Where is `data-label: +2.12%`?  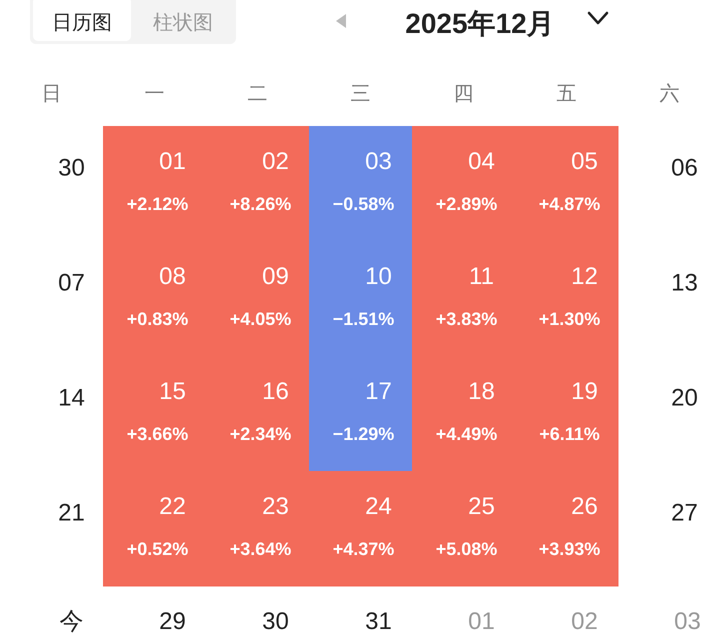 data-label: +2.12% is located at coordinates (157, 204).